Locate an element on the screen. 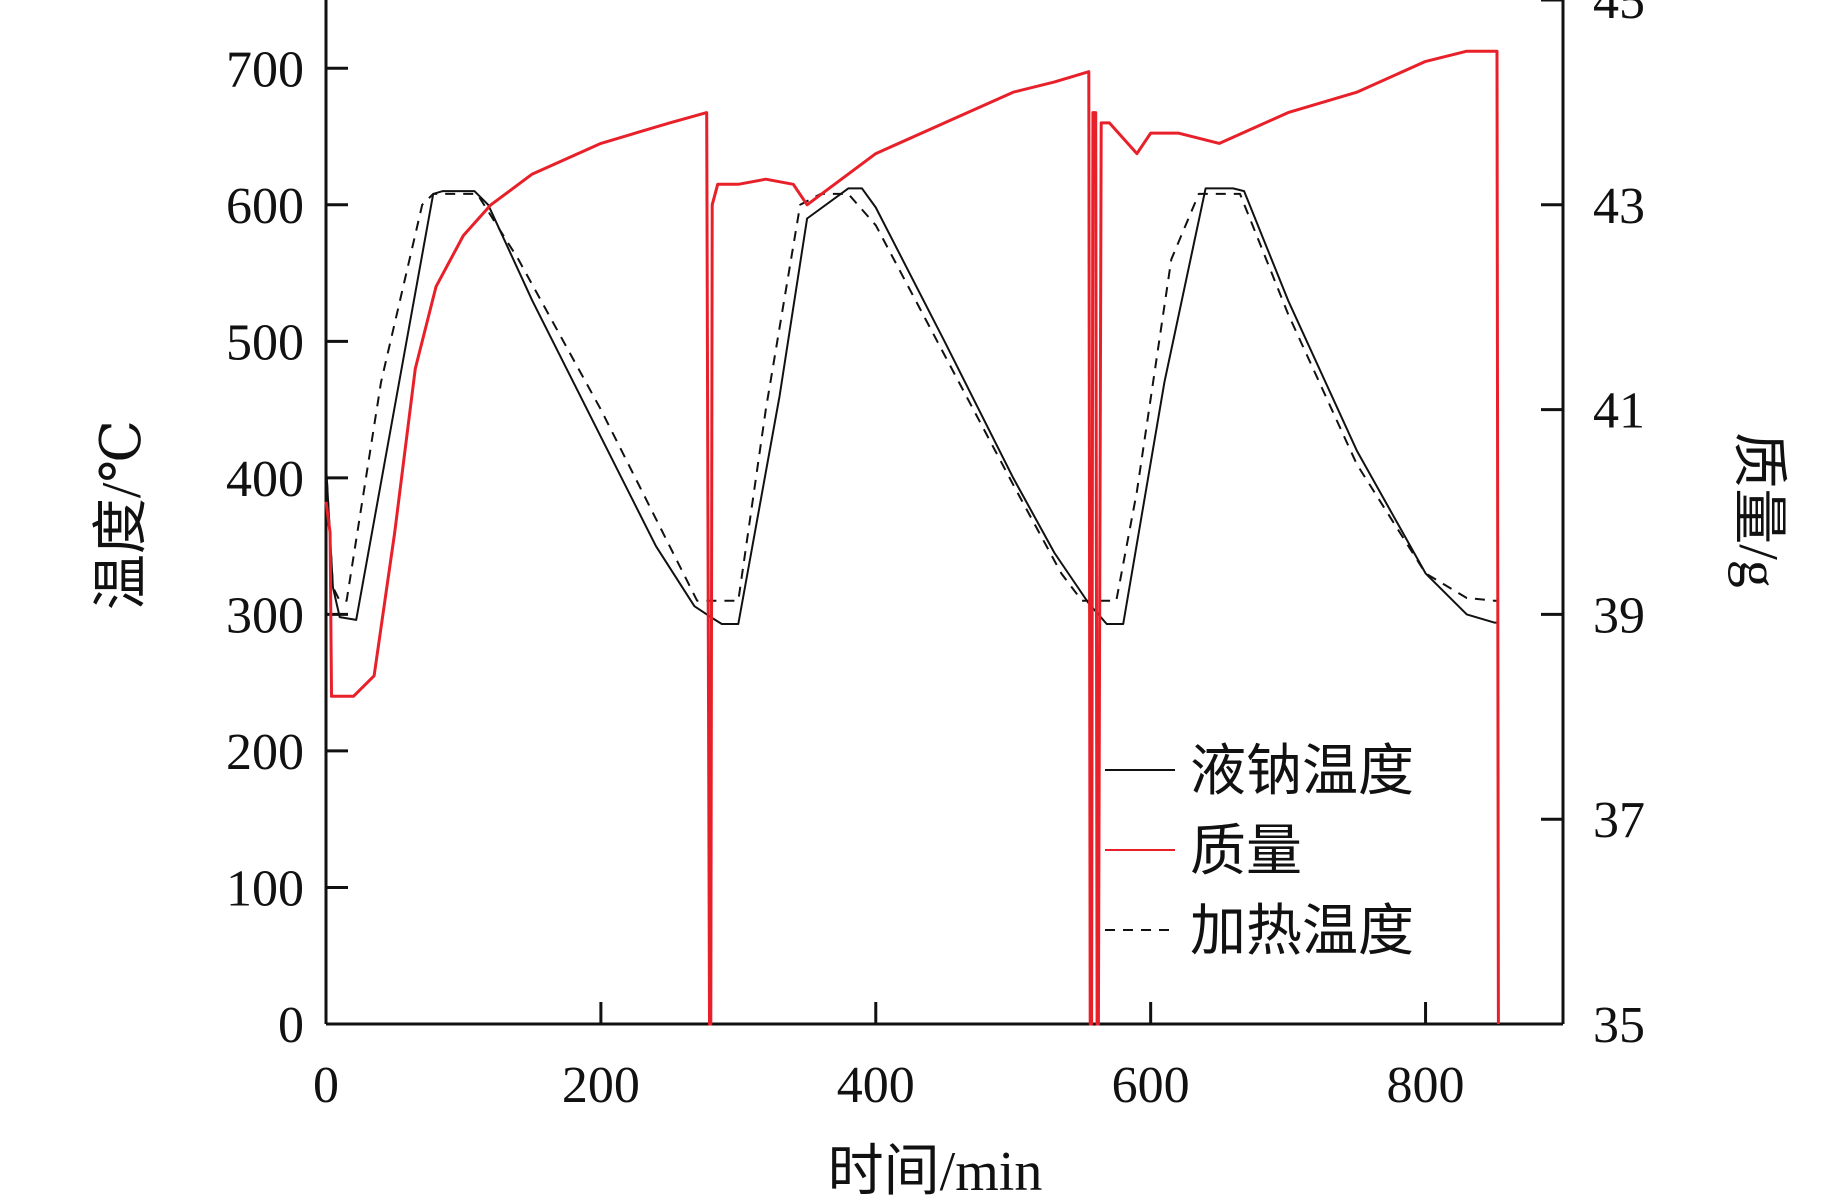 The width and height of the screenshot is (1843, 1199). x-tick-label: 200 is located at coordinates (601, 1085).